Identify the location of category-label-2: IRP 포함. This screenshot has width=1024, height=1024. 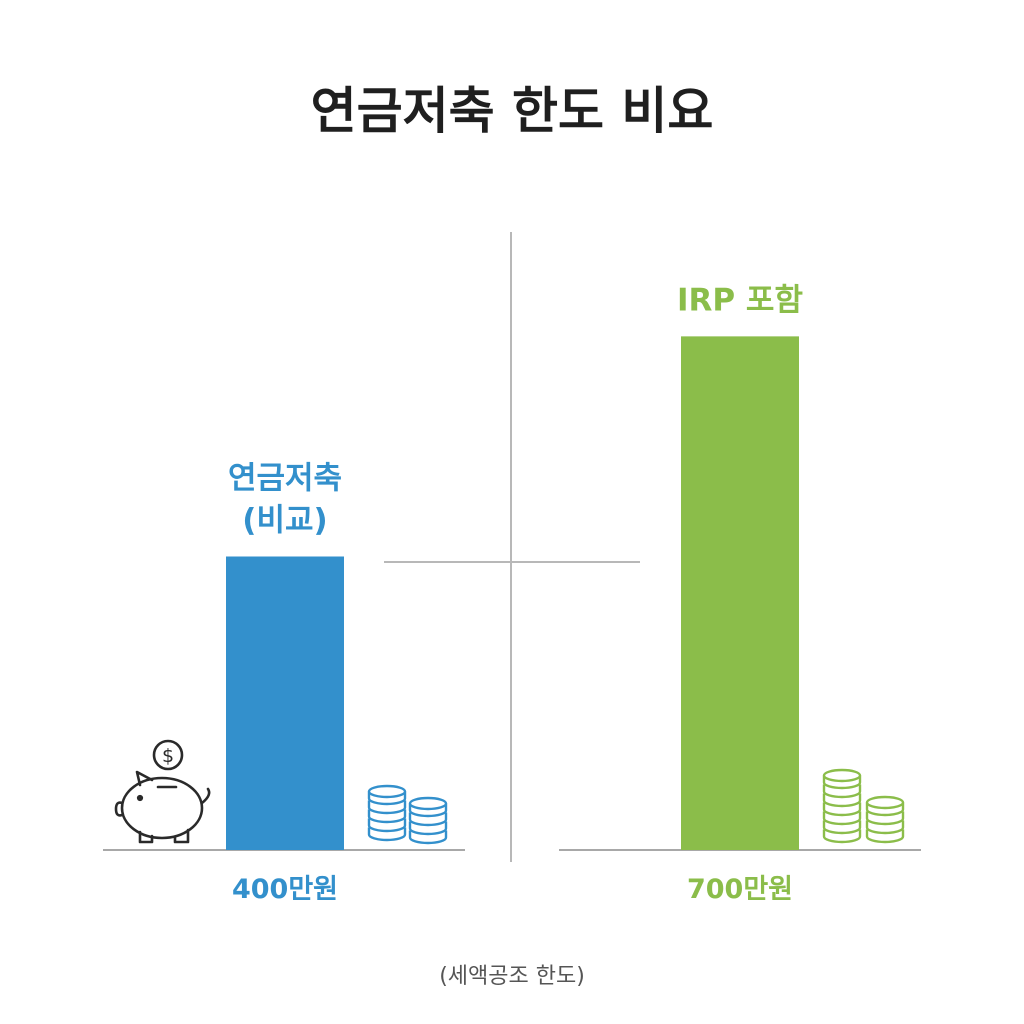
(740, 300).